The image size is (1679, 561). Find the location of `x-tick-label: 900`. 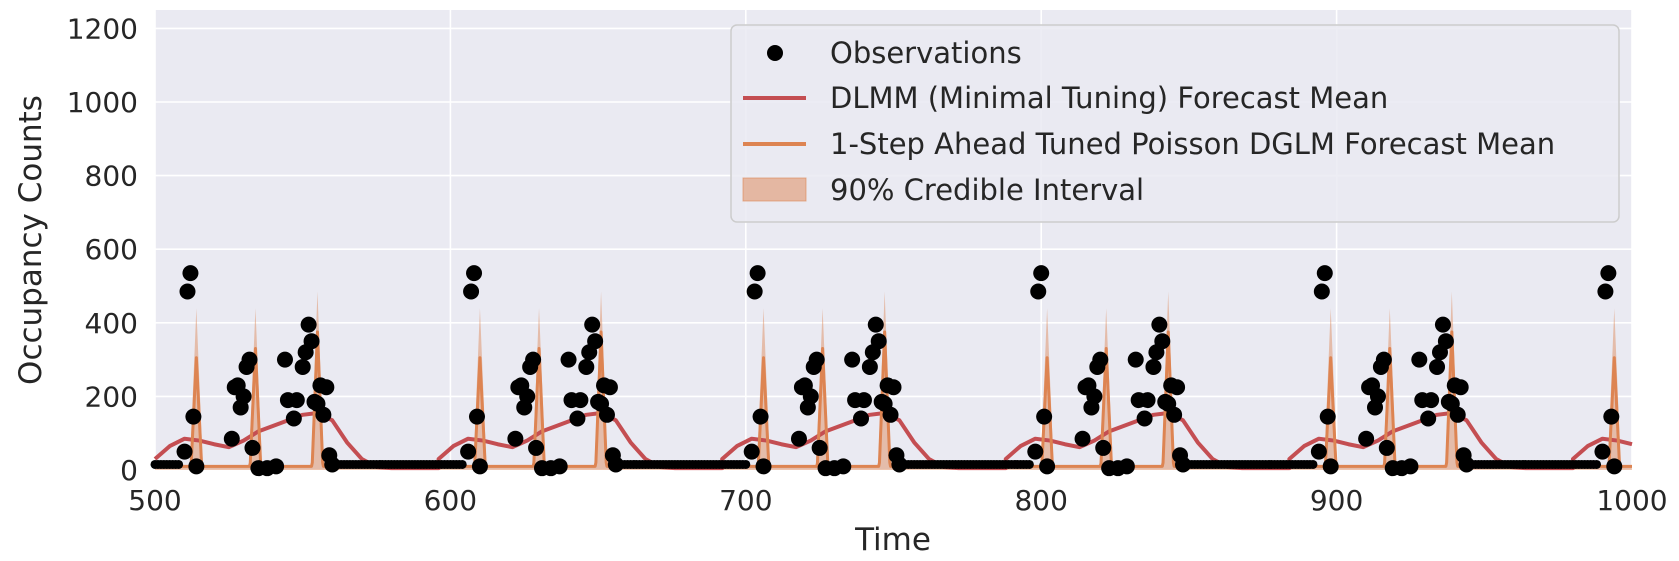

x-tick-label: 900 is located at coordinates (1336, 500).